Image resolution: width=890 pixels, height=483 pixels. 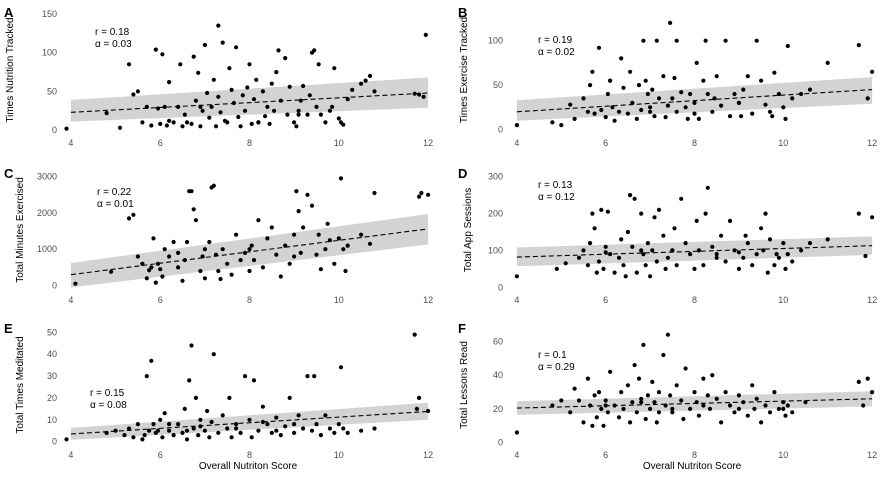 What do you see at coordinates (114, 192) in the screenshot?
I see `panel-c-r-label: r = 0.22` at bounding box center [114, 192].